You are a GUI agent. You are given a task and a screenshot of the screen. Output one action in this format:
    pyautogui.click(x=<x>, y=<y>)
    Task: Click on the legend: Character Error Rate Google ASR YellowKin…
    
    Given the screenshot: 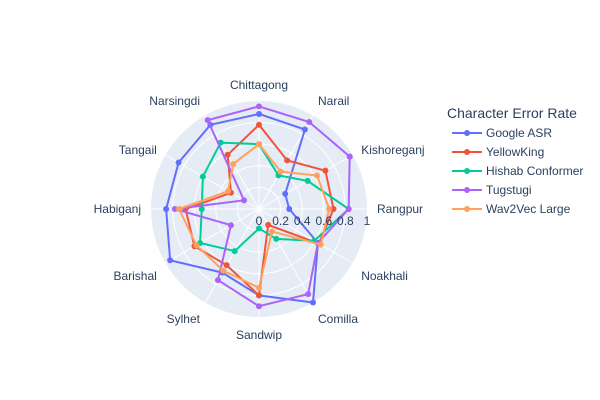 What is the action you would take?
    pyautogui.click(x=515, y=160)
    